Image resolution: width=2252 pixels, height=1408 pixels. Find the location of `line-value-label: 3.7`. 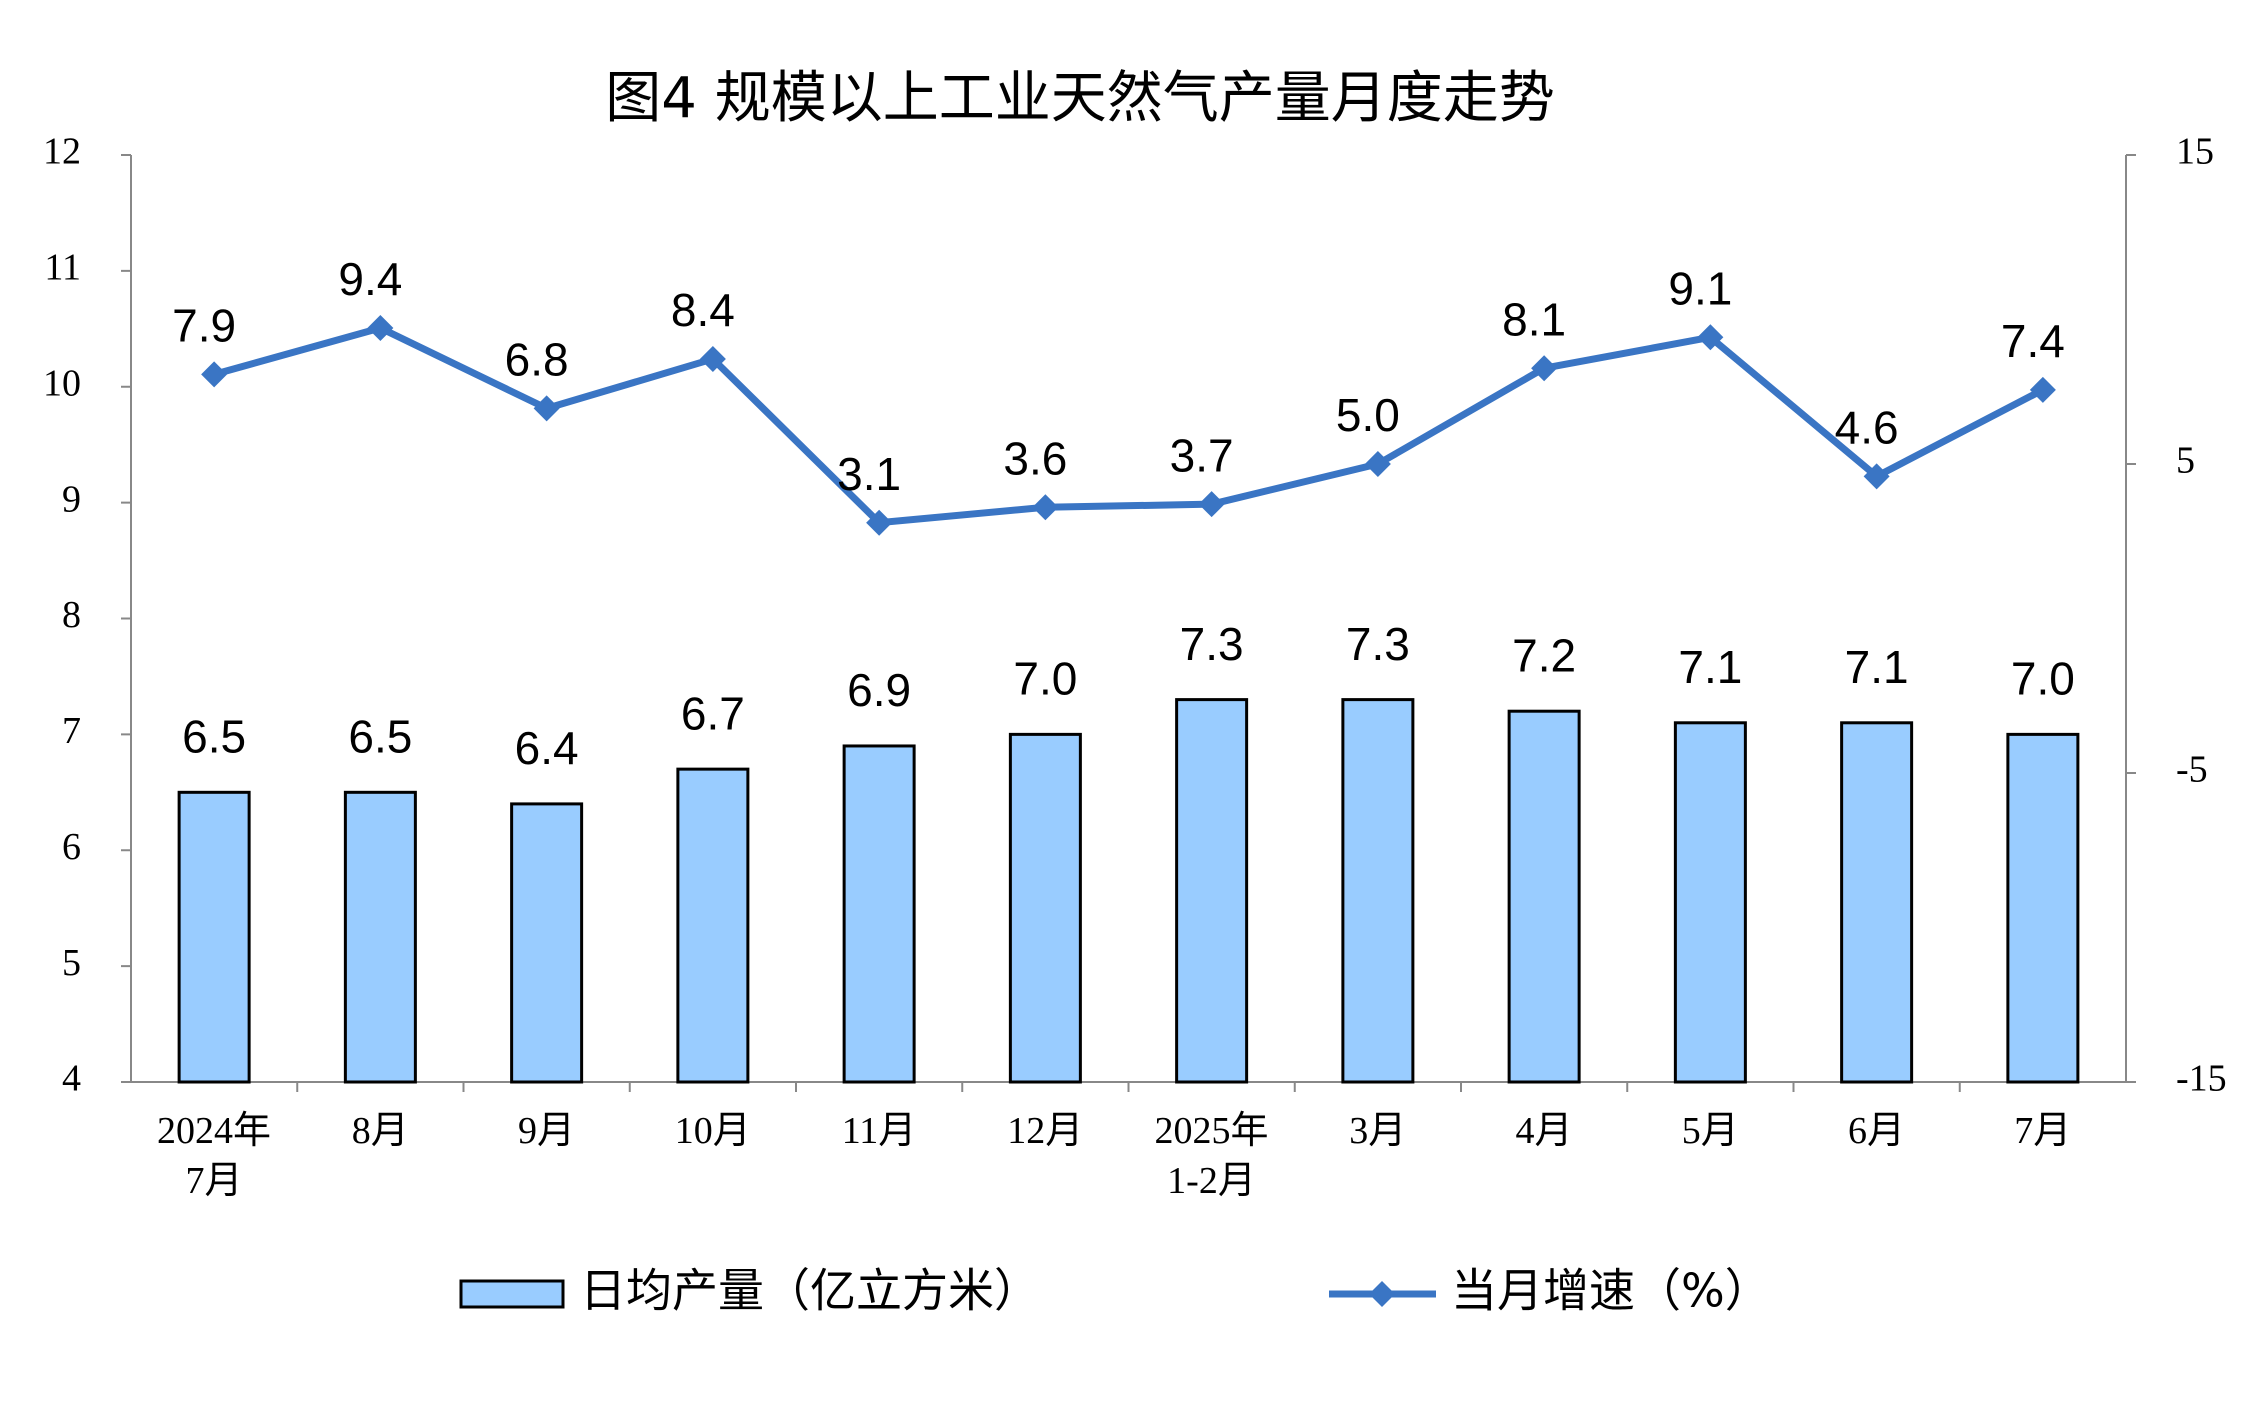

line-value-label: 3.7 is located at coordinates (1202, 455).